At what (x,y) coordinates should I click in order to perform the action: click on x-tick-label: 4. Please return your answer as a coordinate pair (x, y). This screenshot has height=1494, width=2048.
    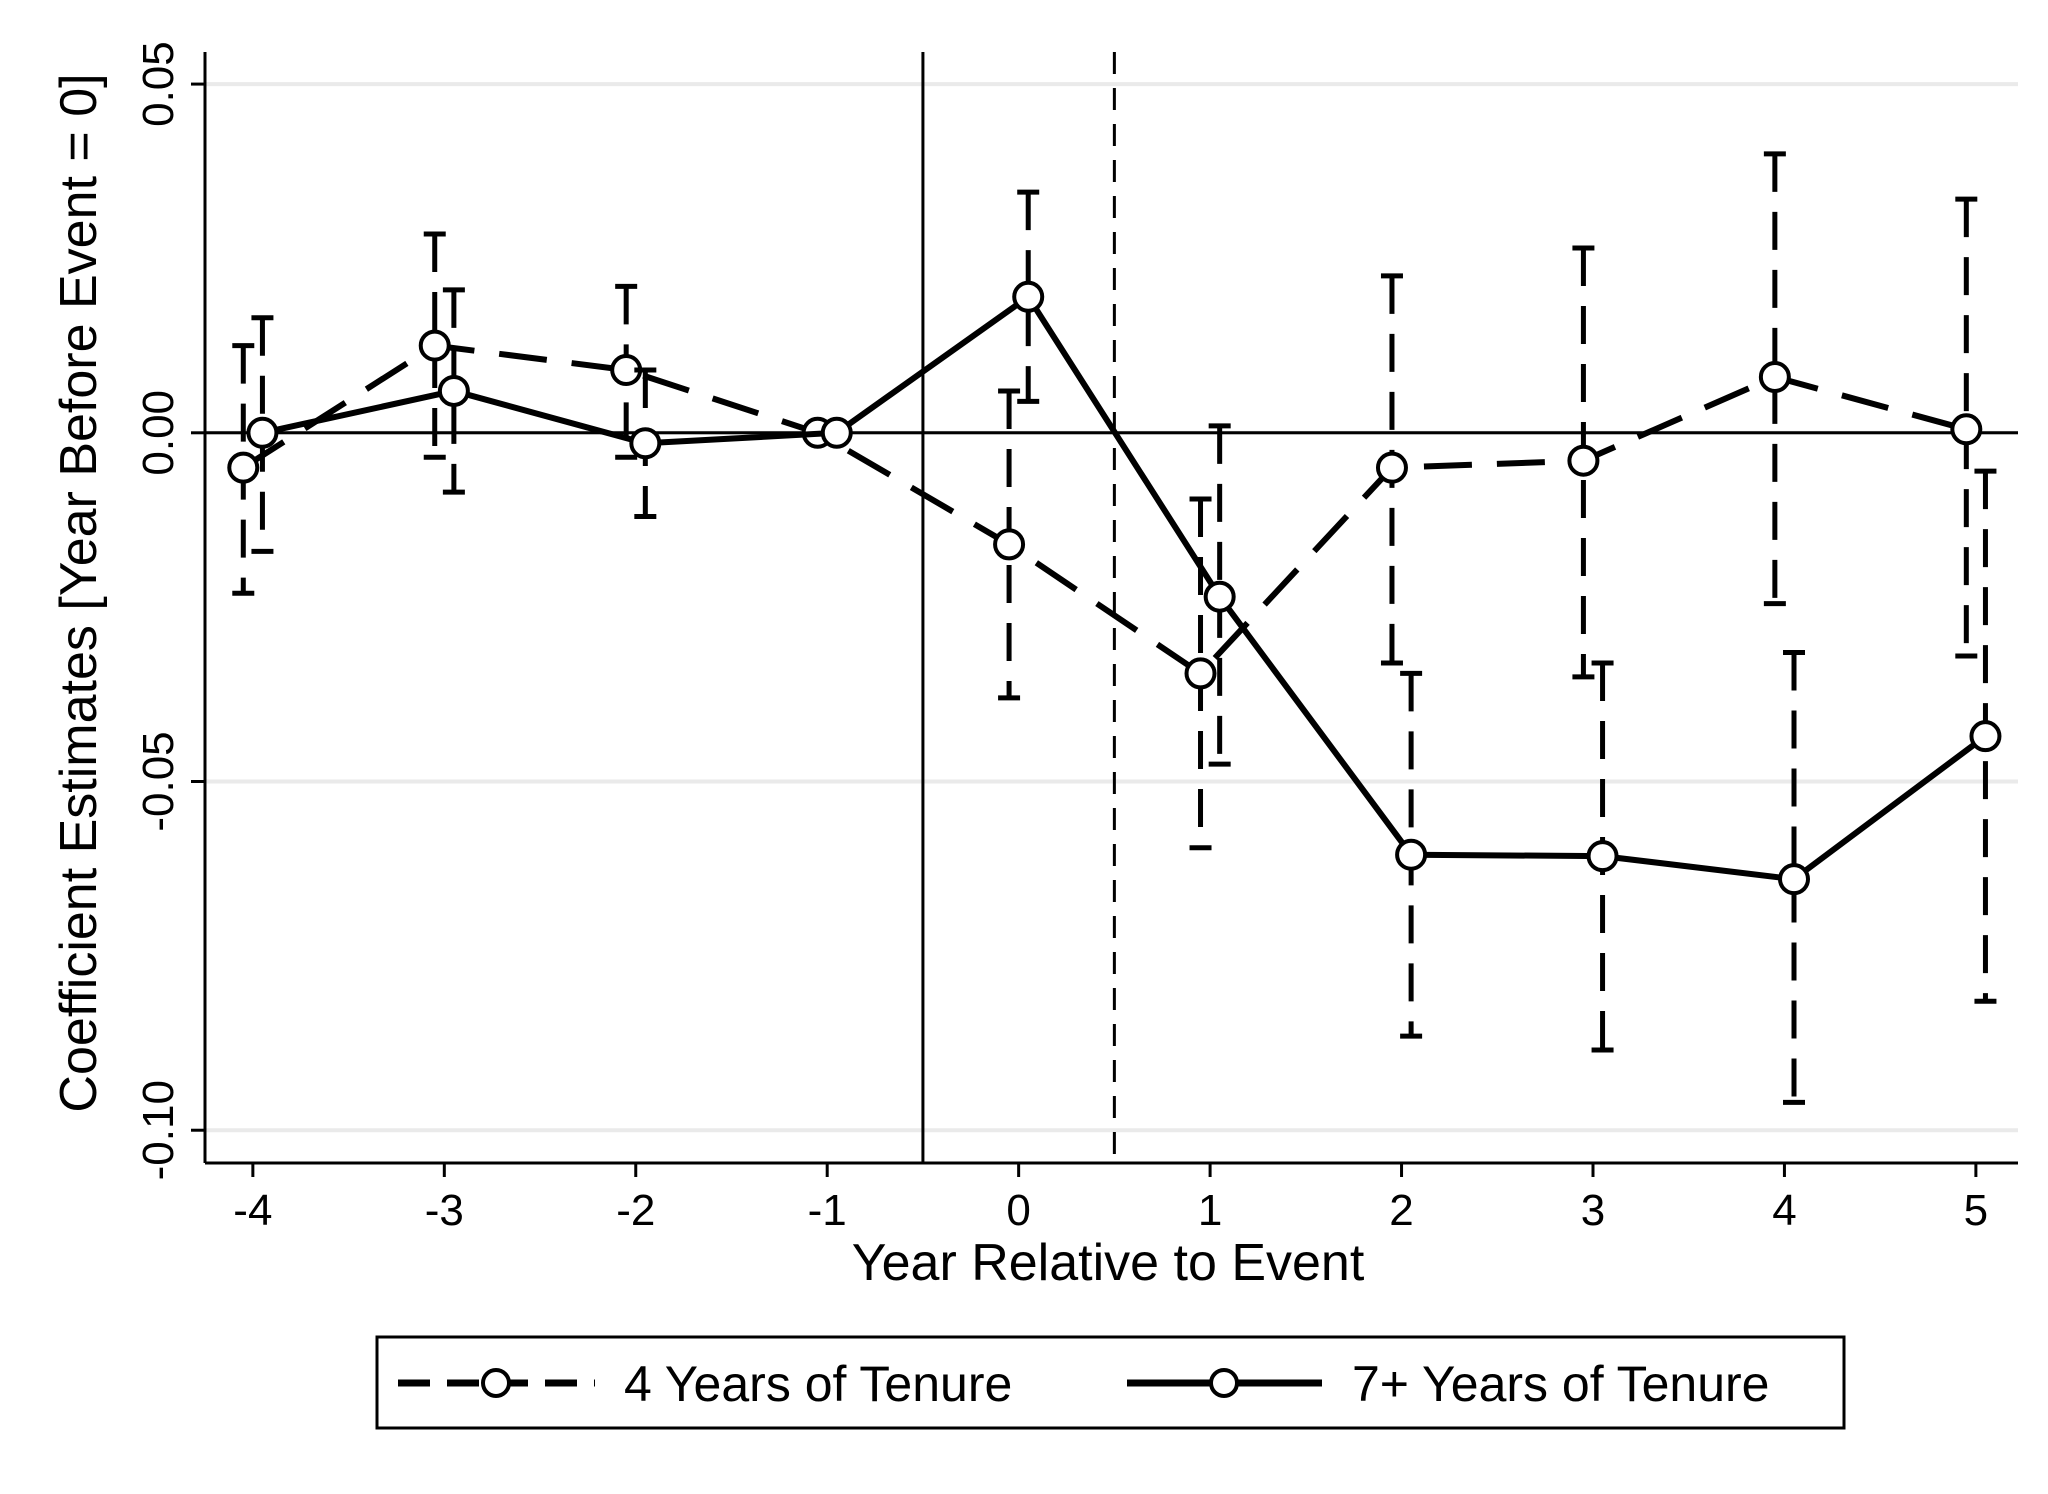
    Looking at the image, I should click on (1784, 1210).